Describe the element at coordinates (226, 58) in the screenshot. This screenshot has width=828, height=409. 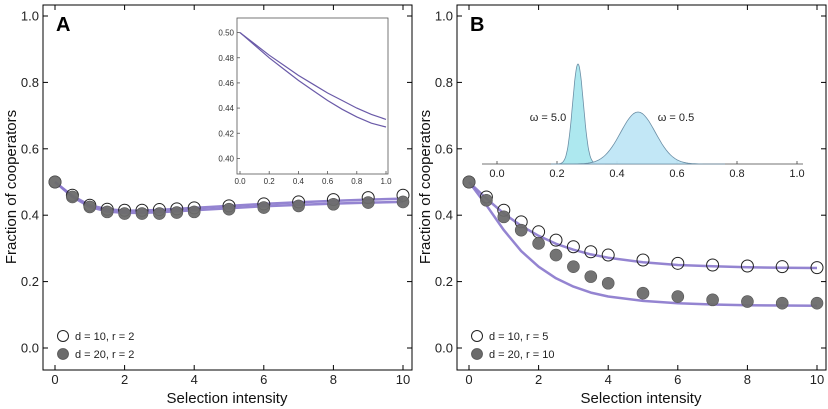
I see `inset-y-tick-label: 0.48` at that location.